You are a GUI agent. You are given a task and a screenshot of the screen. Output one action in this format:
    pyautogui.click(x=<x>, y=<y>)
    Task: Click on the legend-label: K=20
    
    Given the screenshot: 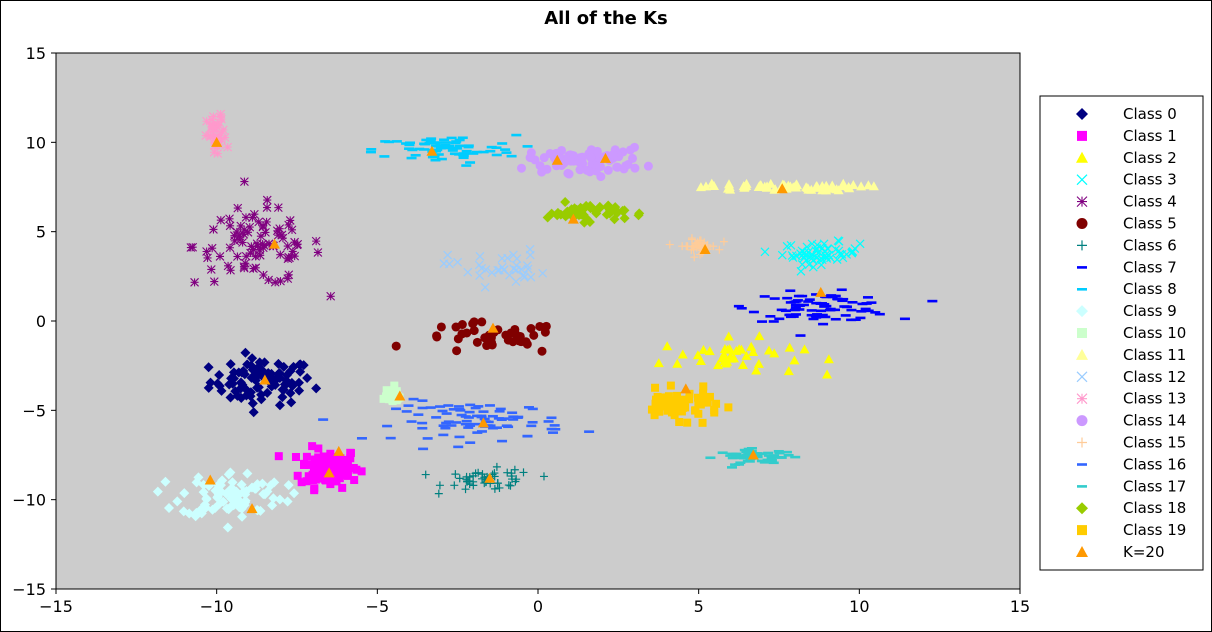 What is the action you would take?
    pyautogui.click(x=1144, y=552)
    